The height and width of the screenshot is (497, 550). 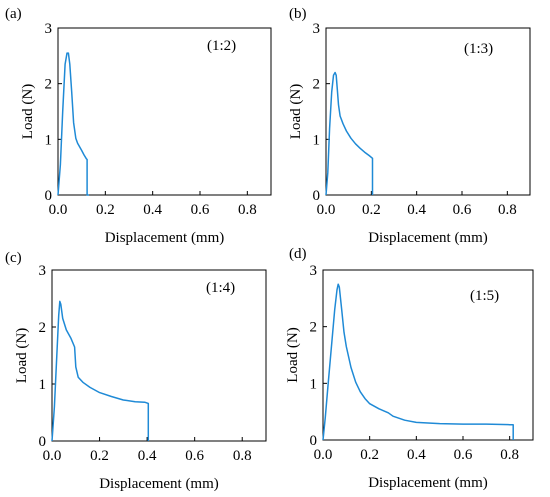 I want to click on panel-label: (d), so click(x=298, y=254).